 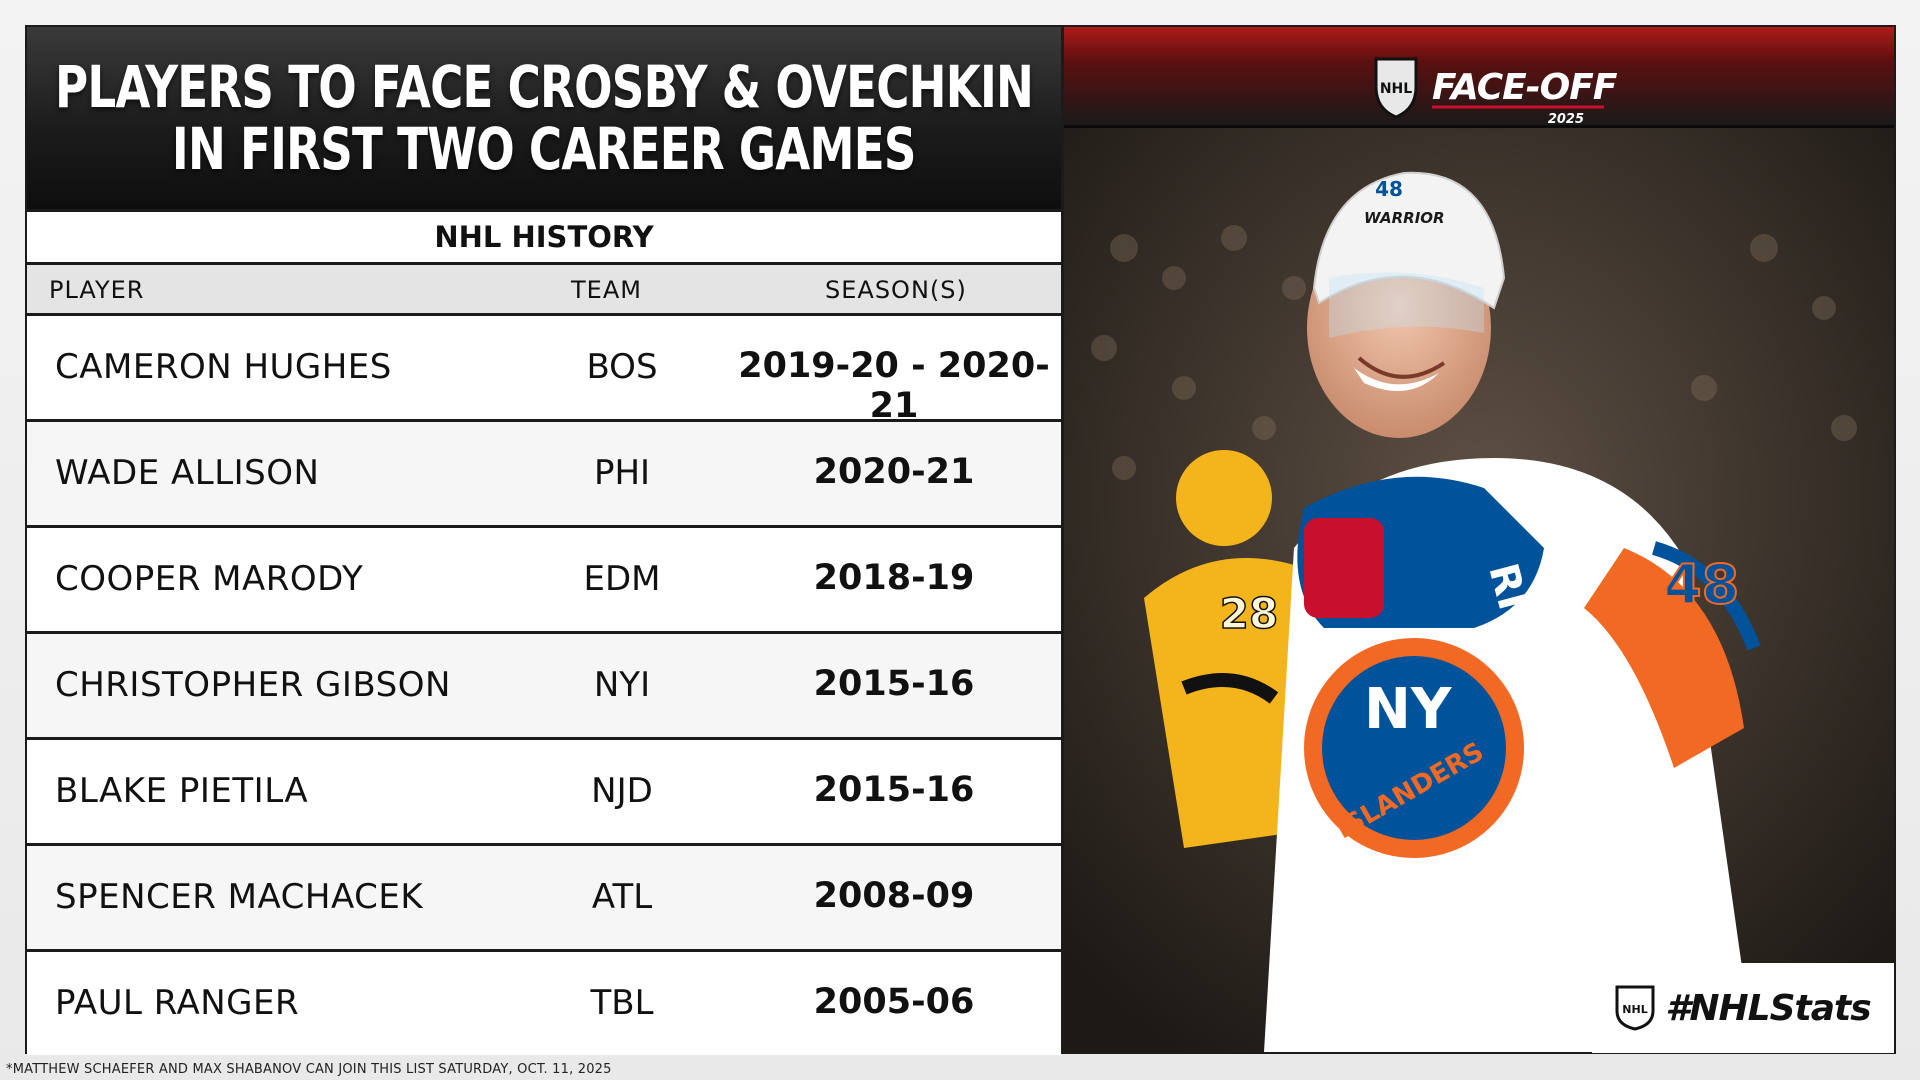 What do you see at coordinates (1249, 613) in the screenshot?
I see `opponent-number: 28` at bounding box center [1249, 613].